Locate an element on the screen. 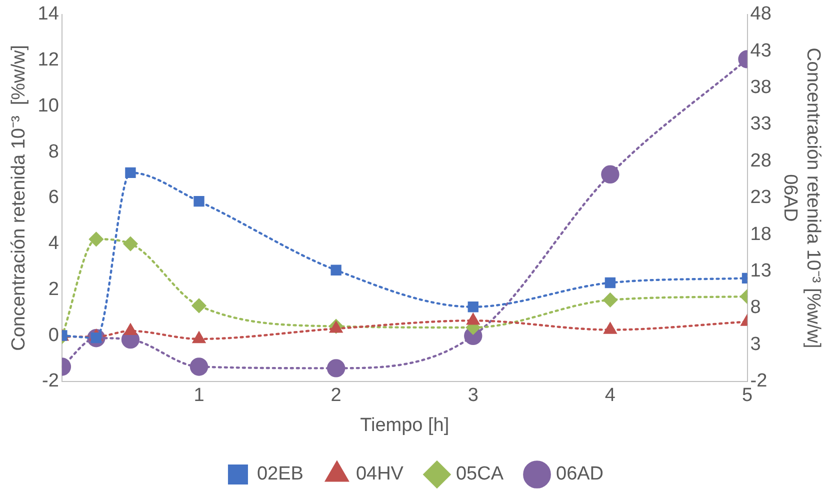  y-tick-label: 14 is located at coordinates (49, 14).